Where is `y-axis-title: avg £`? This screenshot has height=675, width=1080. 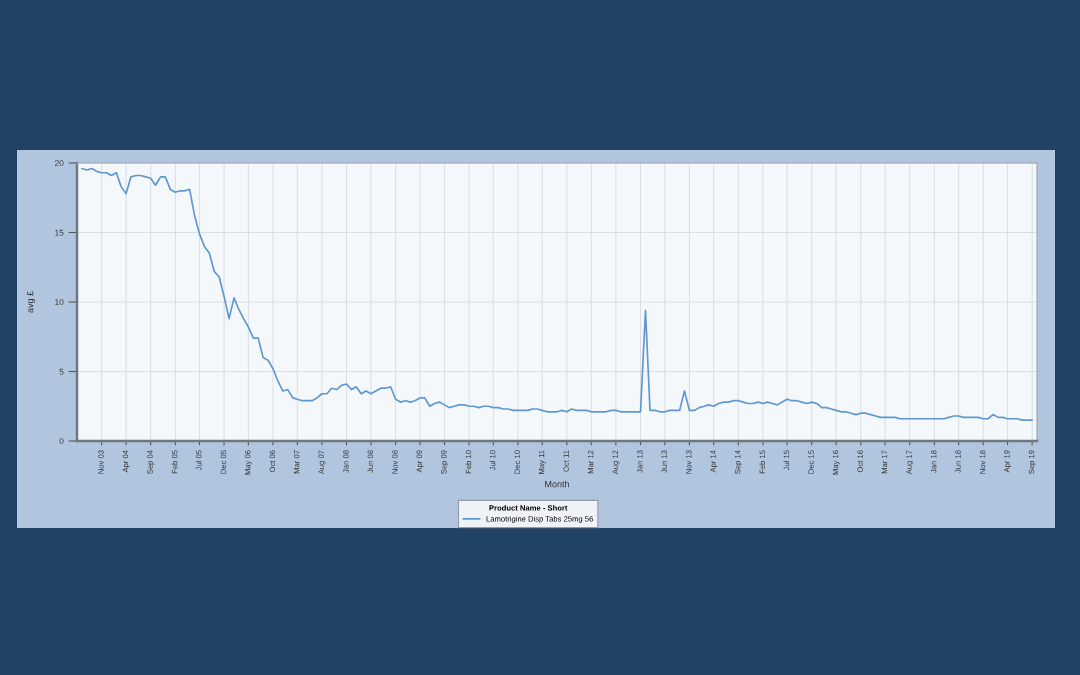 y-axis-title: avg £ is located at coordinates (31, 302).